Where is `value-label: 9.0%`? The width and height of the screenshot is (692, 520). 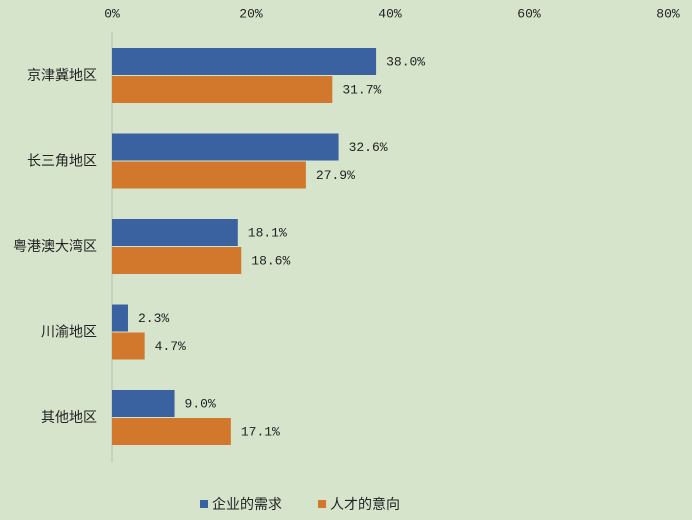
value-label: 9.0% is located at coordinates (200, 403).